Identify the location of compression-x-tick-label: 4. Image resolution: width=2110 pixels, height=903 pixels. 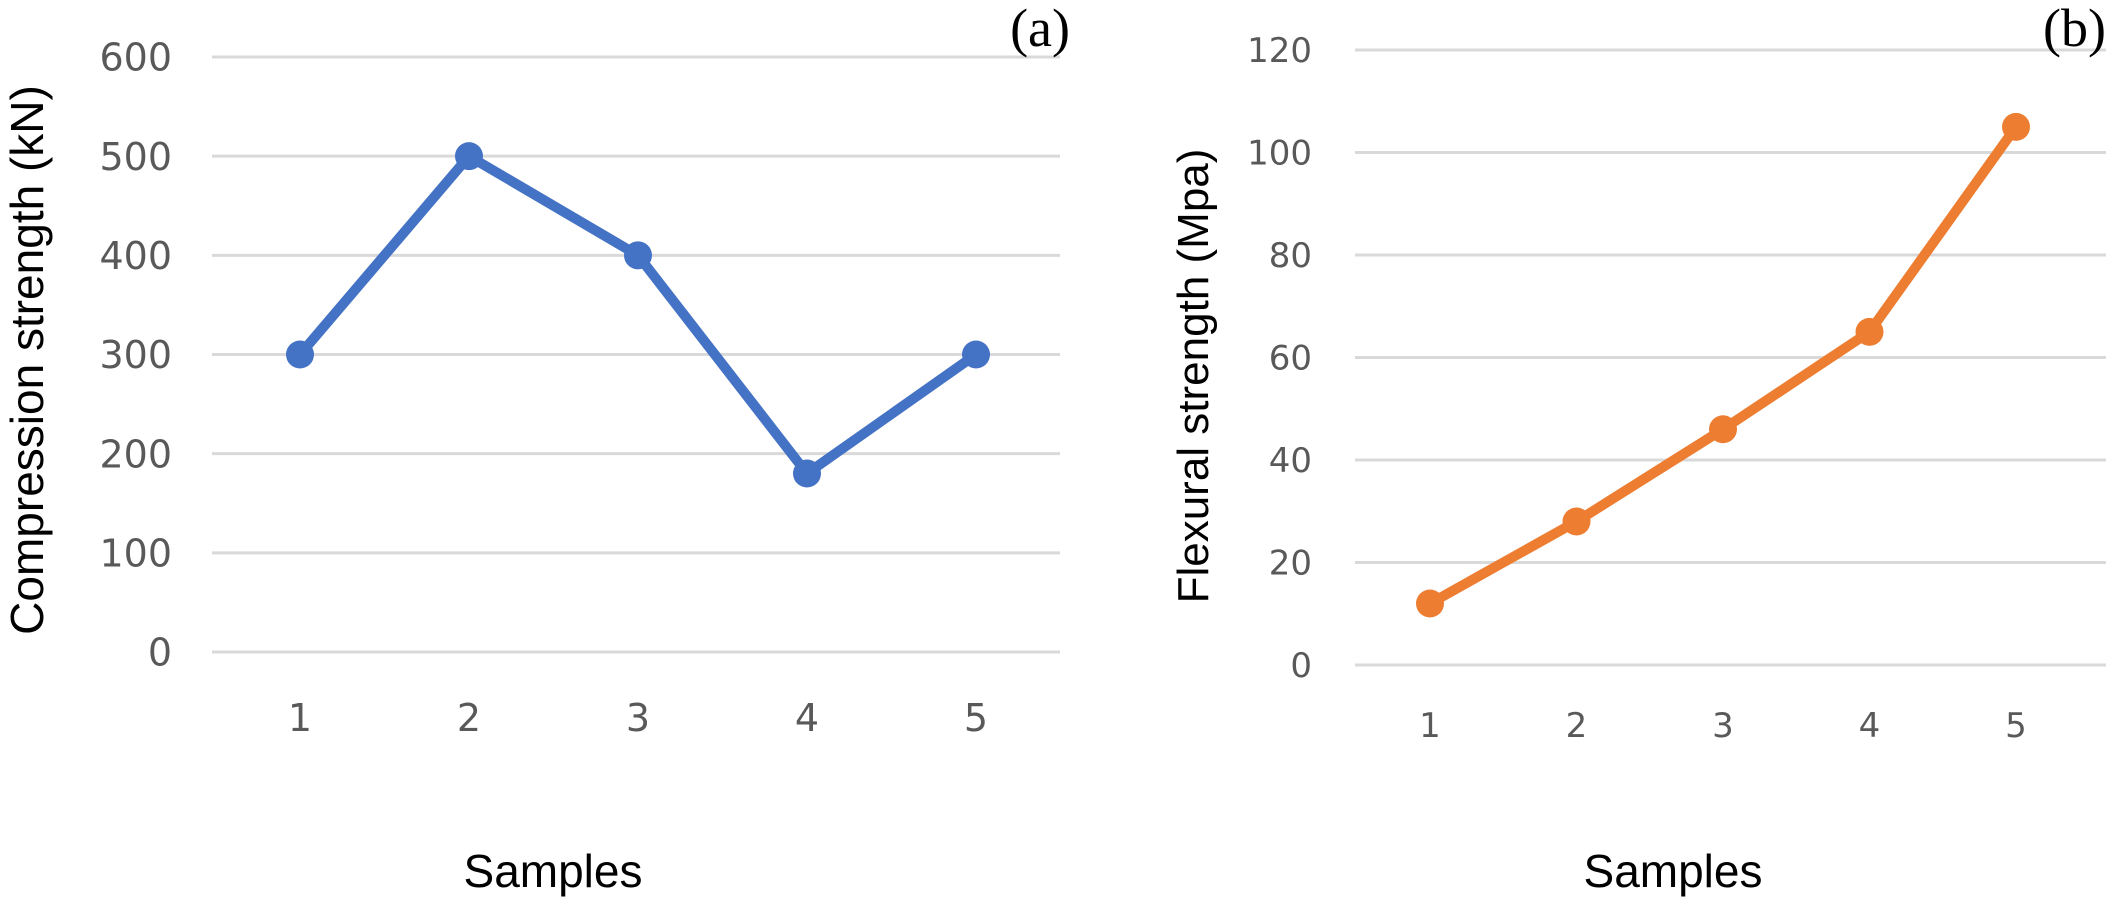
(807, 718).